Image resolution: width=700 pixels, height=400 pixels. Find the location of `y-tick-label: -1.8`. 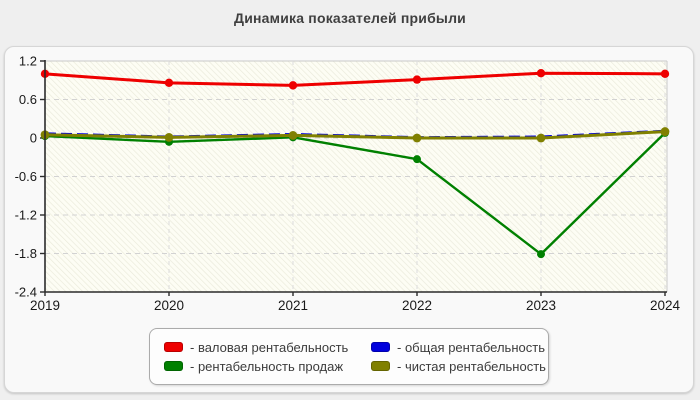

y-tick-label: -1.8 is located at coordinates (26, 253).